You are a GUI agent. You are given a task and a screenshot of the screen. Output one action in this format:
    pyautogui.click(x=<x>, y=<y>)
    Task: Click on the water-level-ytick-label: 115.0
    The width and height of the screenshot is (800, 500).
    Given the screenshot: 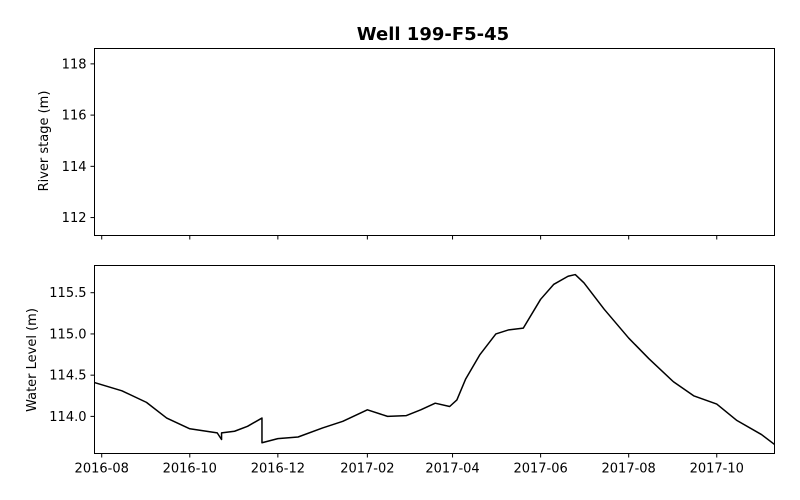 What is the action you would take?
    pyautogui.click(x=67, y=334)
    